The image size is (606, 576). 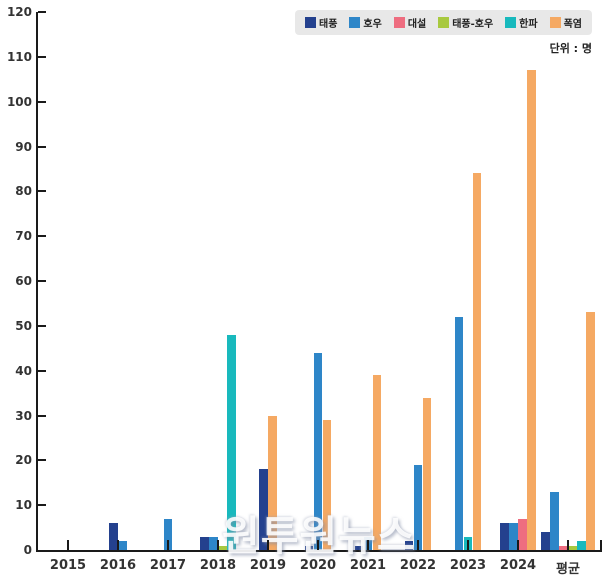 What do you see at coordinates (318, 565) in the screenshot?
I see `x-axis-label: 2020` at bounding box center [318, 565].